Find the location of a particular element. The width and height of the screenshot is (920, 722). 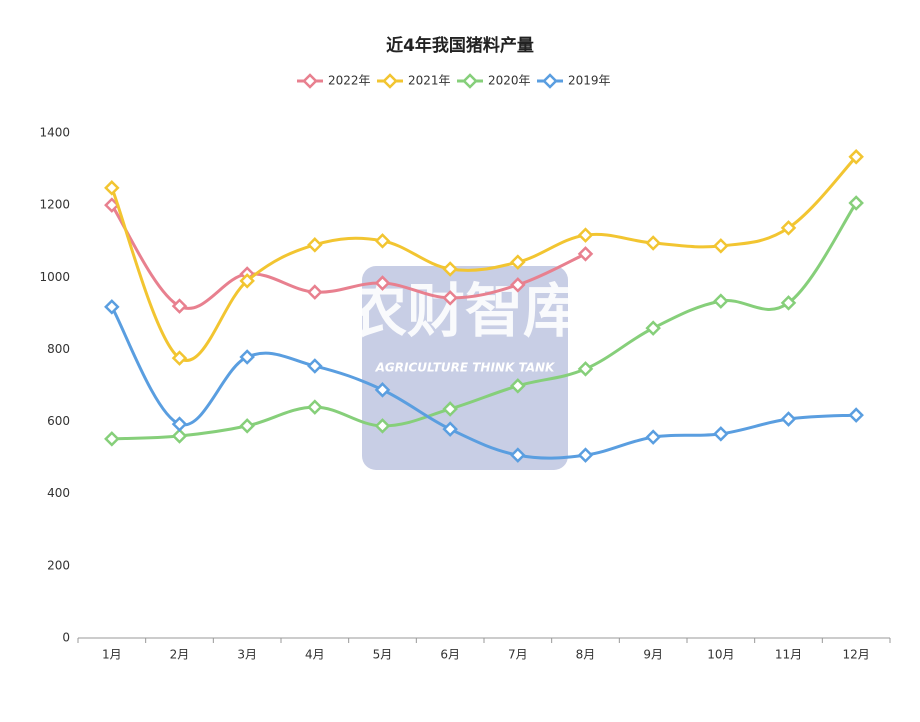

x-tick-label: 1月 is located at coordinates (112, 655).